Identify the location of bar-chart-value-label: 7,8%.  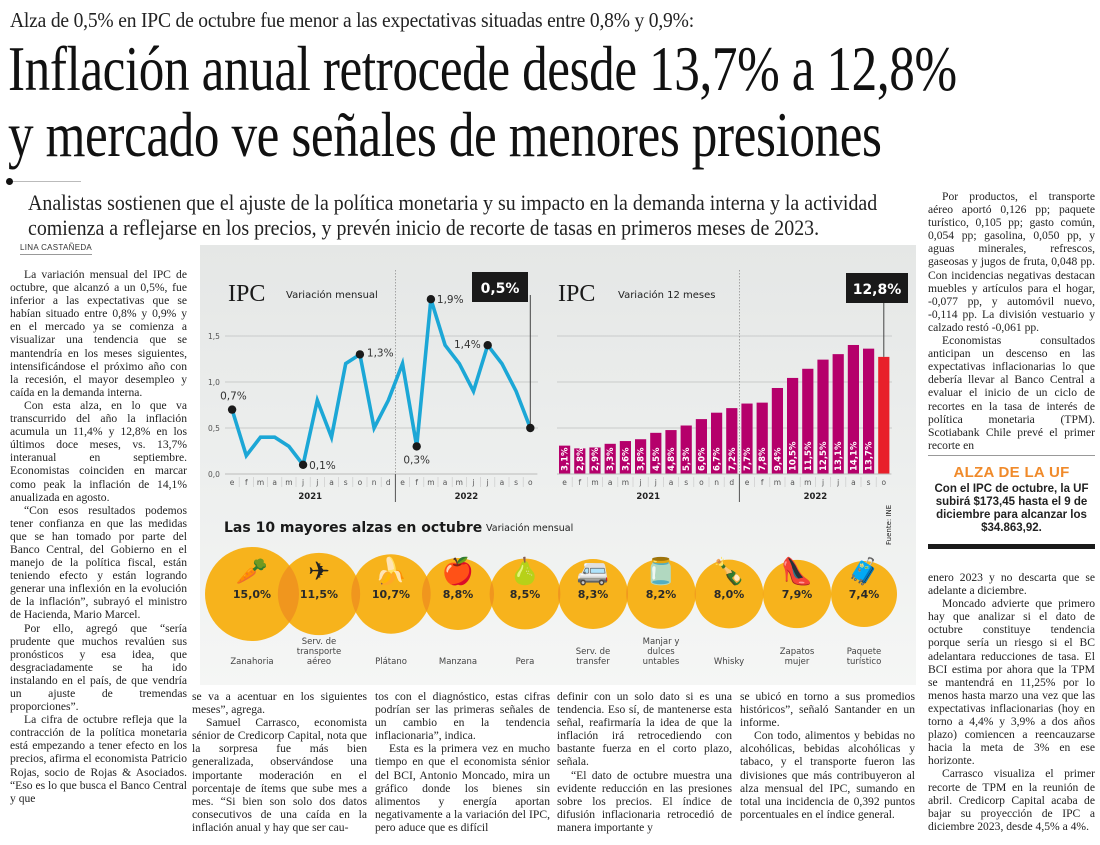
(763, 459).